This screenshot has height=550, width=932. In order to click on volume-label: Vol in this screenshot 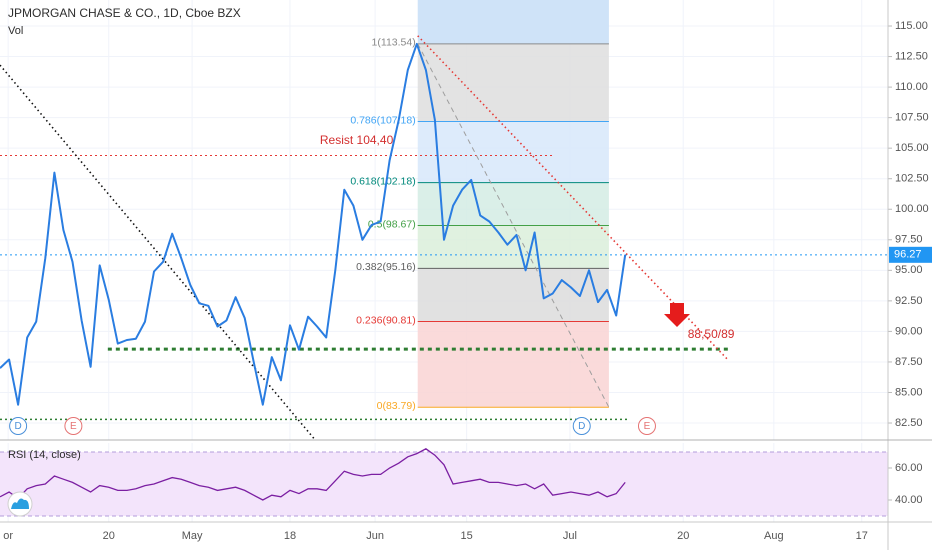, I will do `click(15, 31)`.